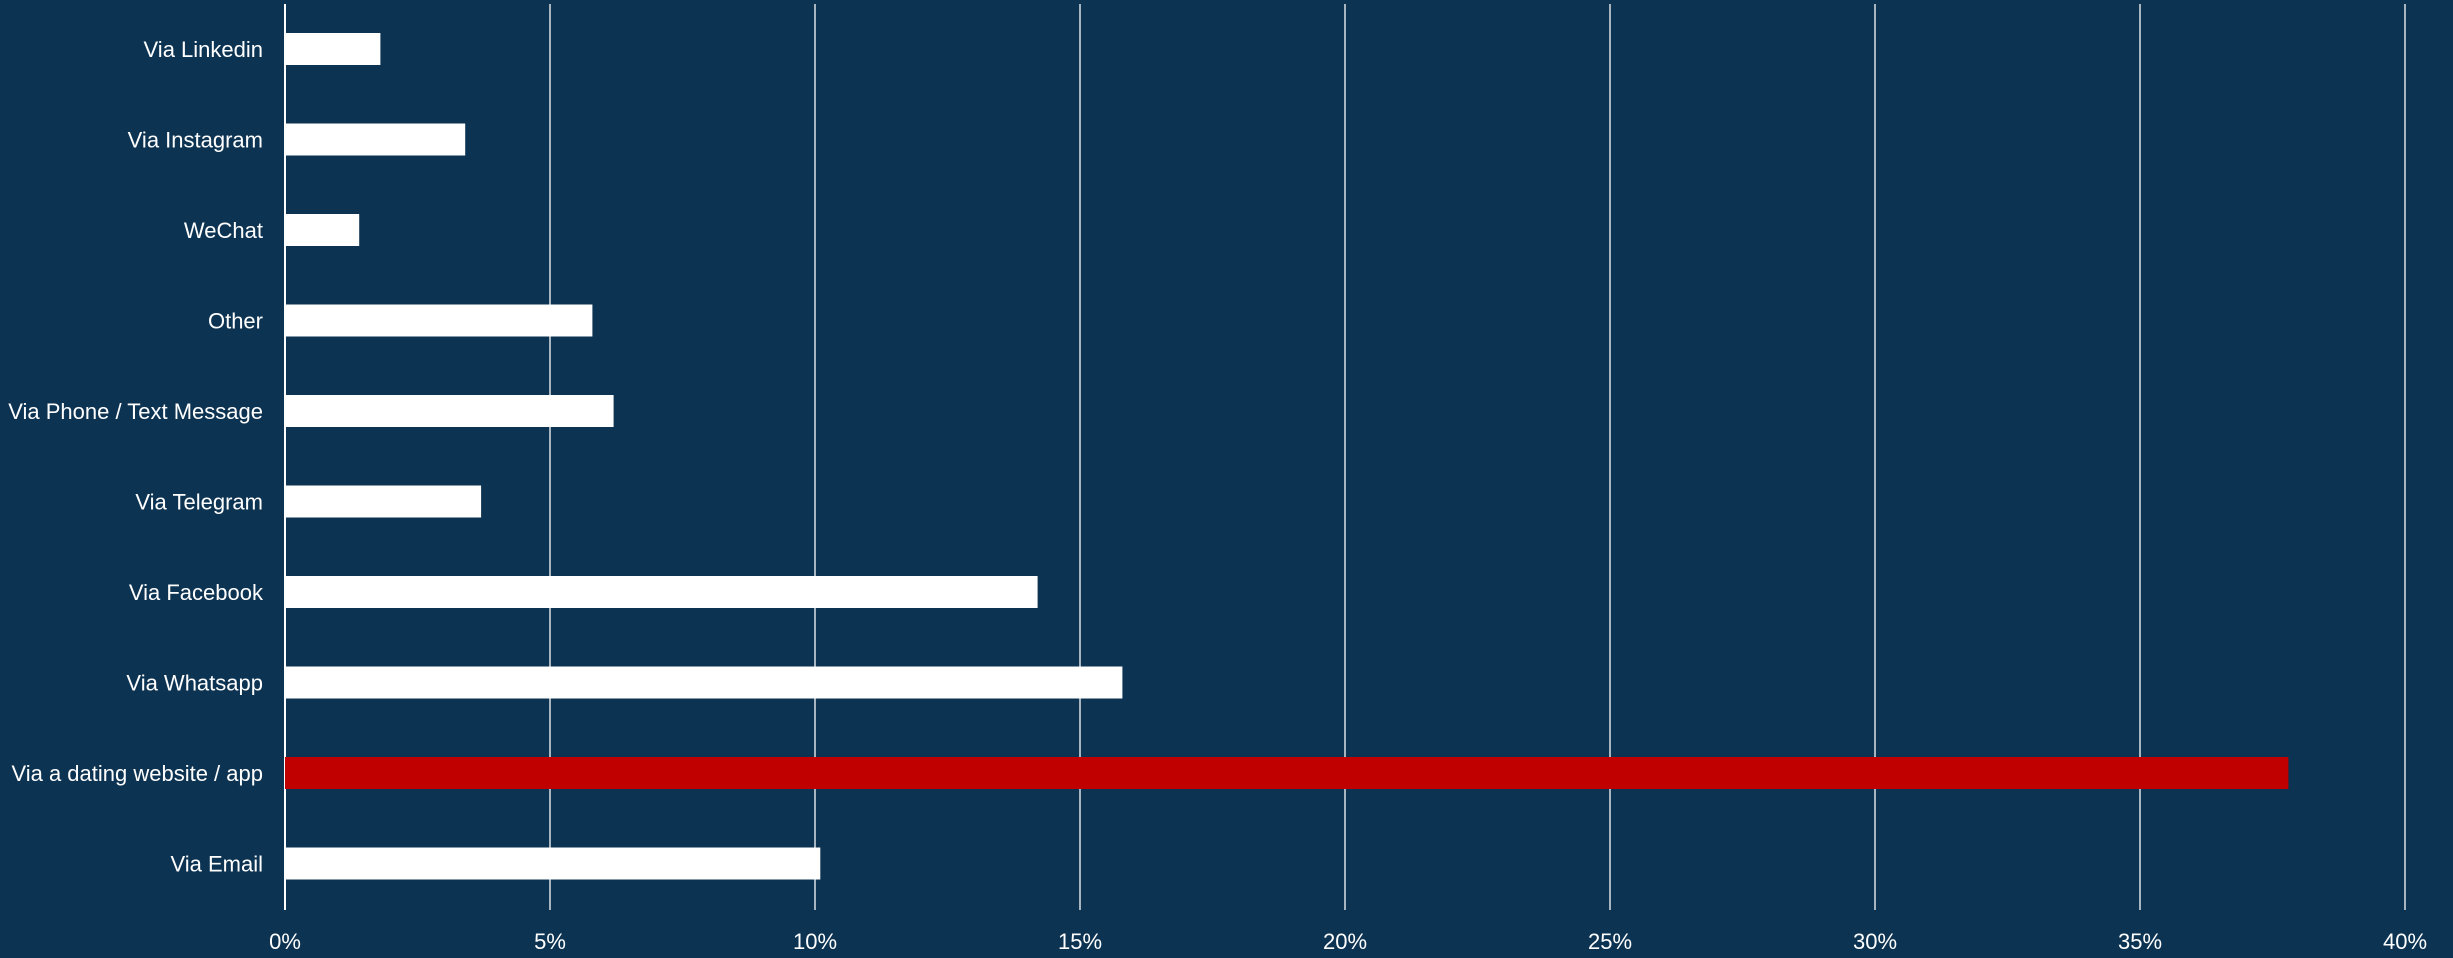 The height and width of the screenshot is (958, 2453). Describe the element at coordinates (375, 139) in the screenshot. I see `bar-via-instagram` at that location.